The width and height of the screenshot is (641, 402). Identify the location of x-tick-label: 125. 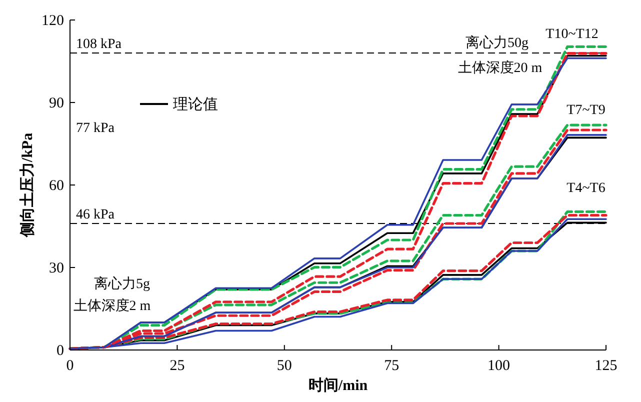
(606, 366).